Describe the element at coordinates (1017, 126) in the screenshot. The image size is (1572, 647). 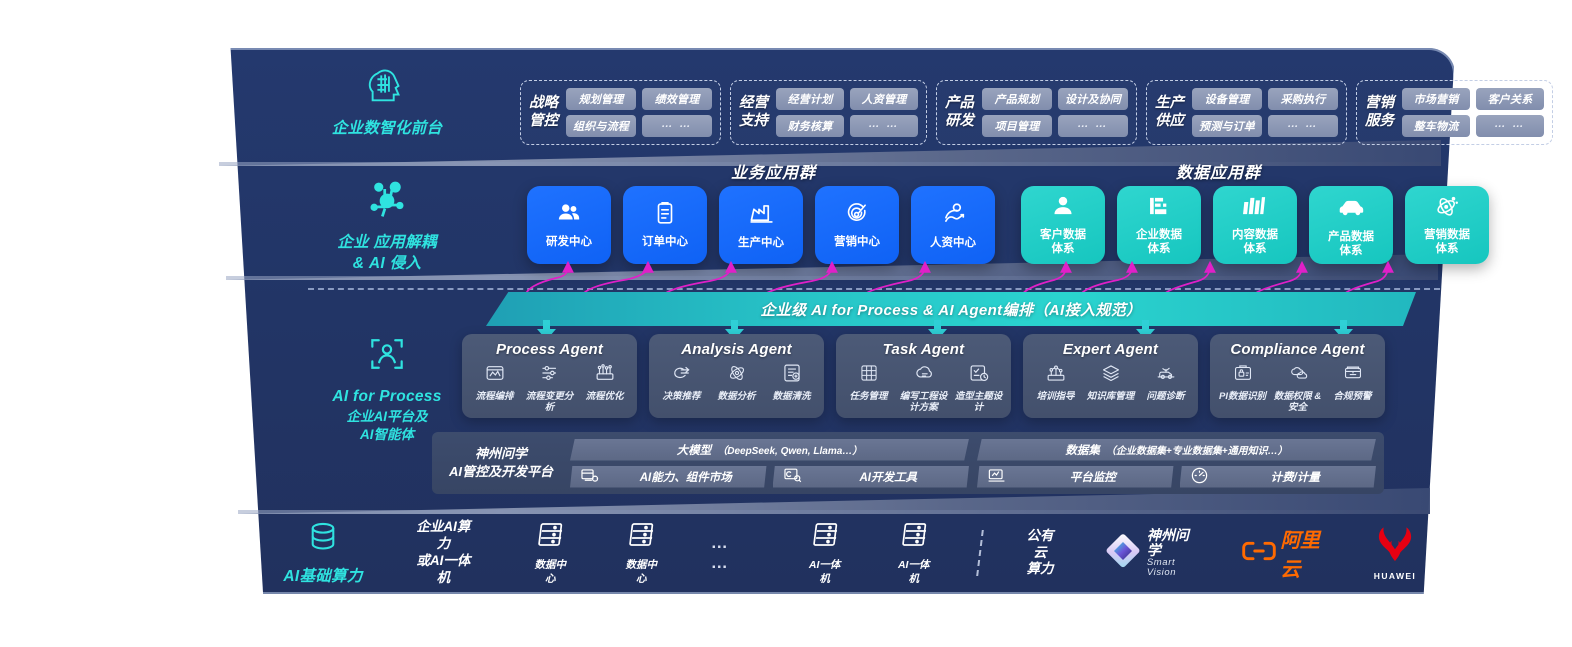
I see `domain-chip: 项目管理` at that location.